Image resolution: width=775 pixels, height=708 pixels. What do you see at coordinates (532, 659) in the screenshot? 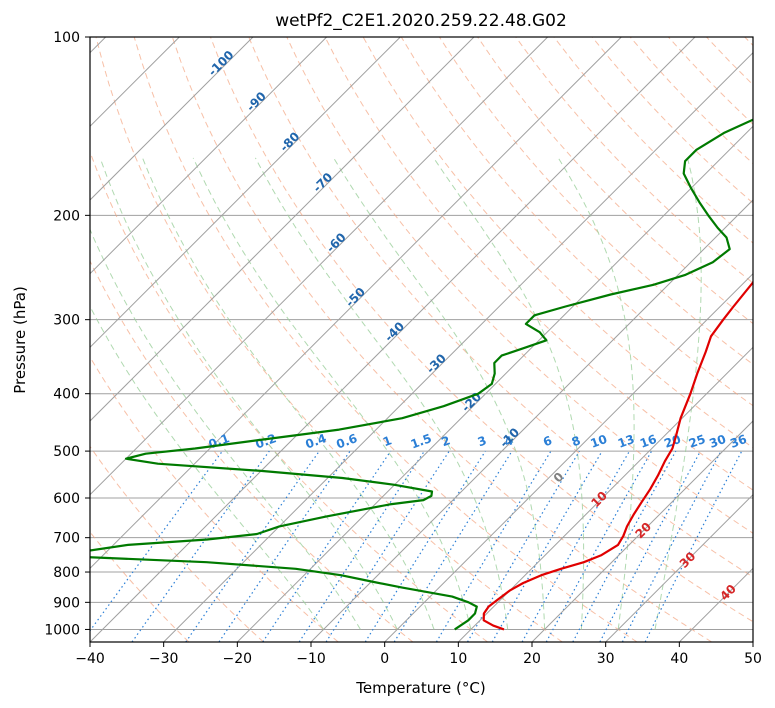
I see `x-tick-label: 20` at bounding box center [532, 659].